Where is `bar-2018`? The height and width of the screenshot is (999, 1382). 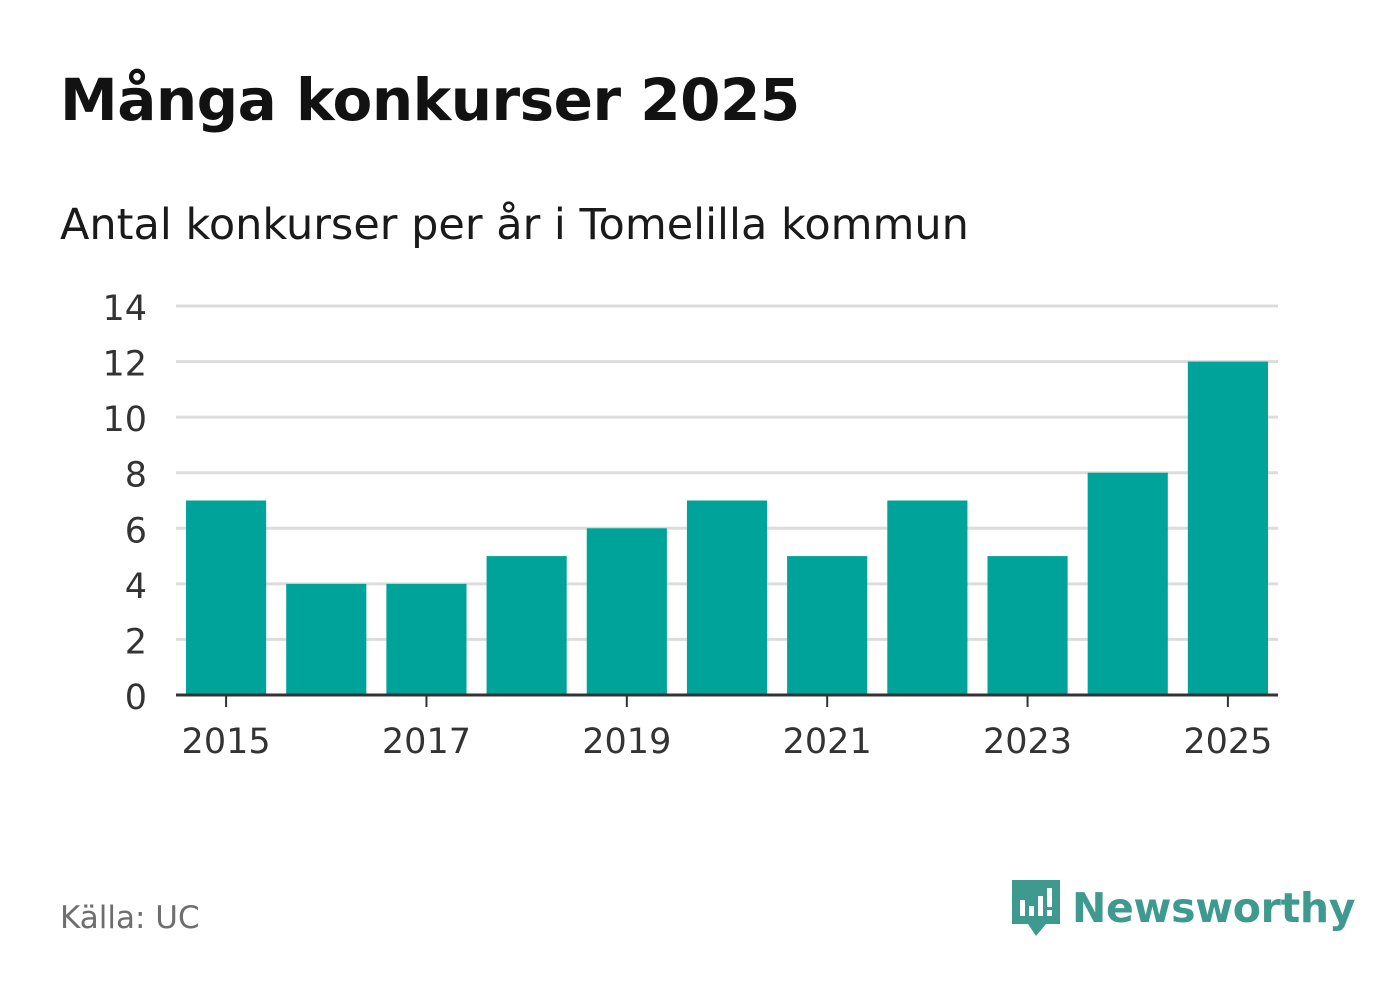
bar-2018 is located at coordinates (526, 625).